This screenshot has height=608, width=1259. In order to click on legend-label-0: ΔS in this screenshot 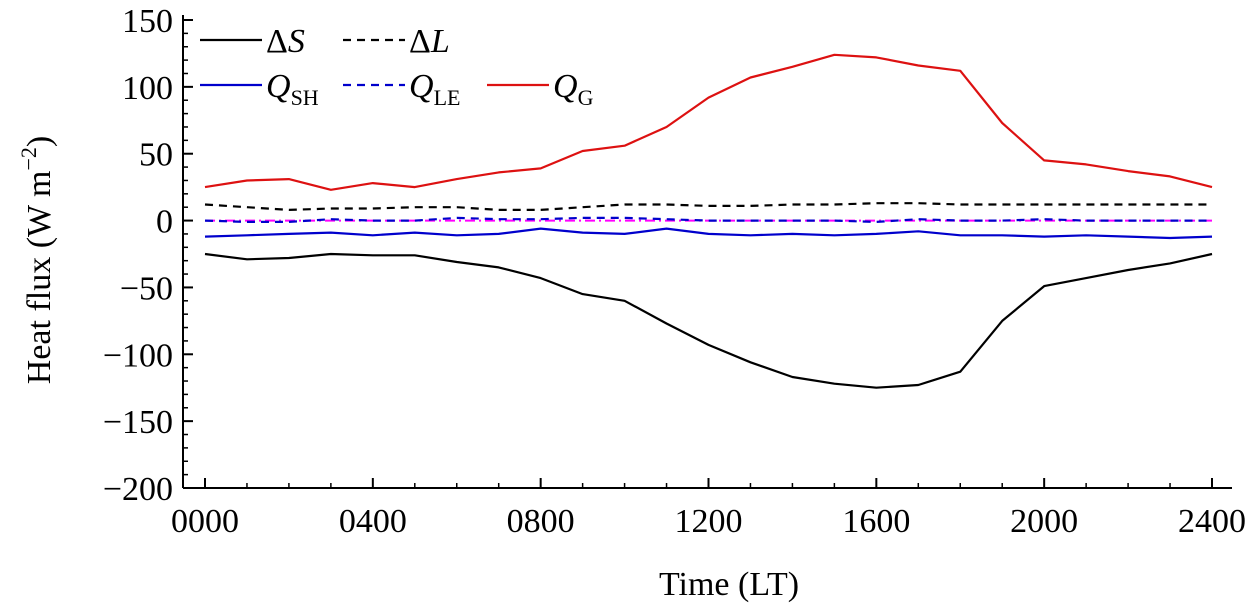, I will do `click(285, 41)`.